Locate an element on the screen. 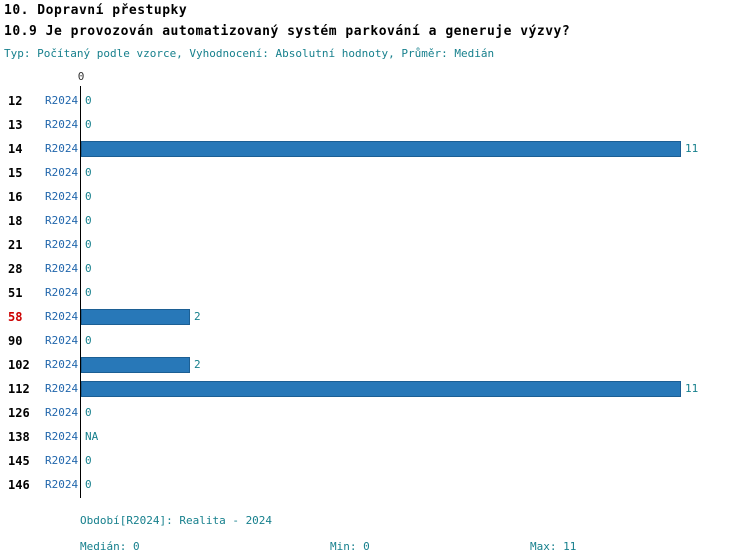  category-label: 18 is located at coordinates (15, 221).